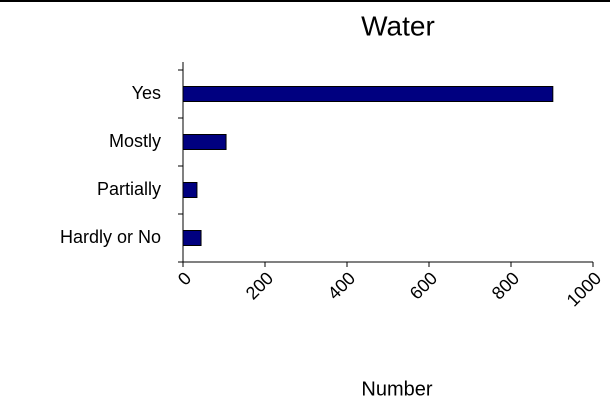 This screenshot has height=404, width=610. I want to click on x-tick-label: 200, so click(259, 285).